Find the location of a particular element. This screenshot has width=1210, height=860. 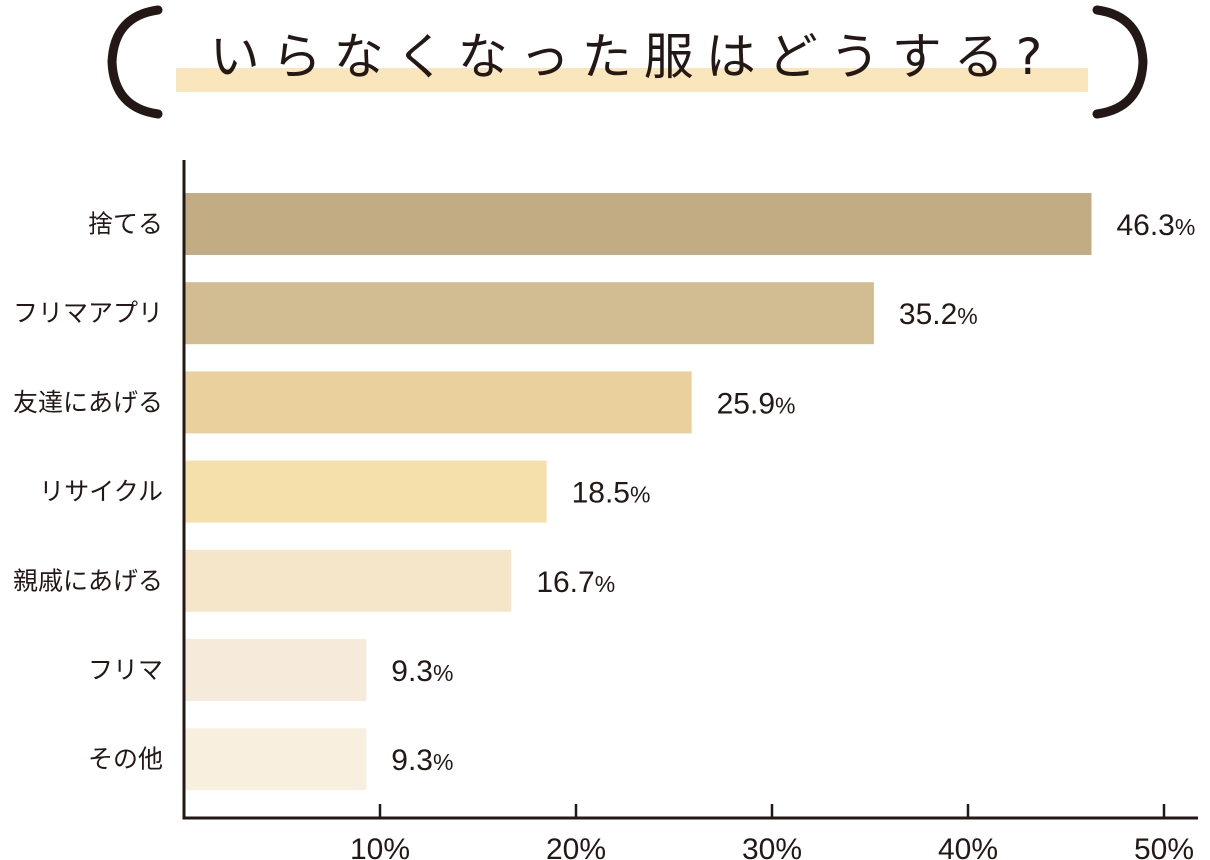

category-label-1: 捨てる is located at coordinates (125, 224).